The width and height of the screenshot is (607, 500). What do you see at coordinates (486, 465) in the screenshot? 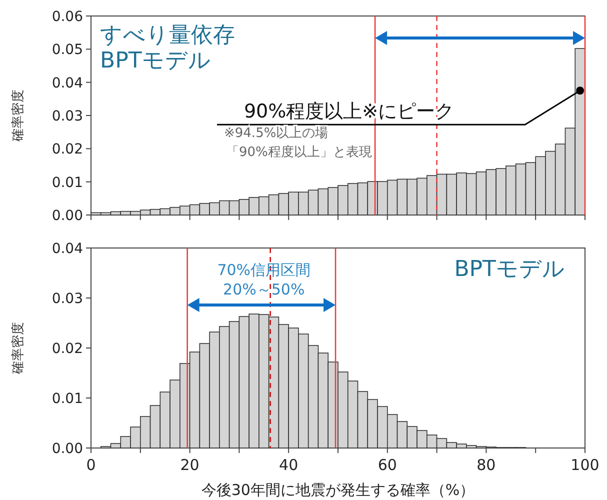
I see `x-tick-label: 80` at bounding box center [486, 465].